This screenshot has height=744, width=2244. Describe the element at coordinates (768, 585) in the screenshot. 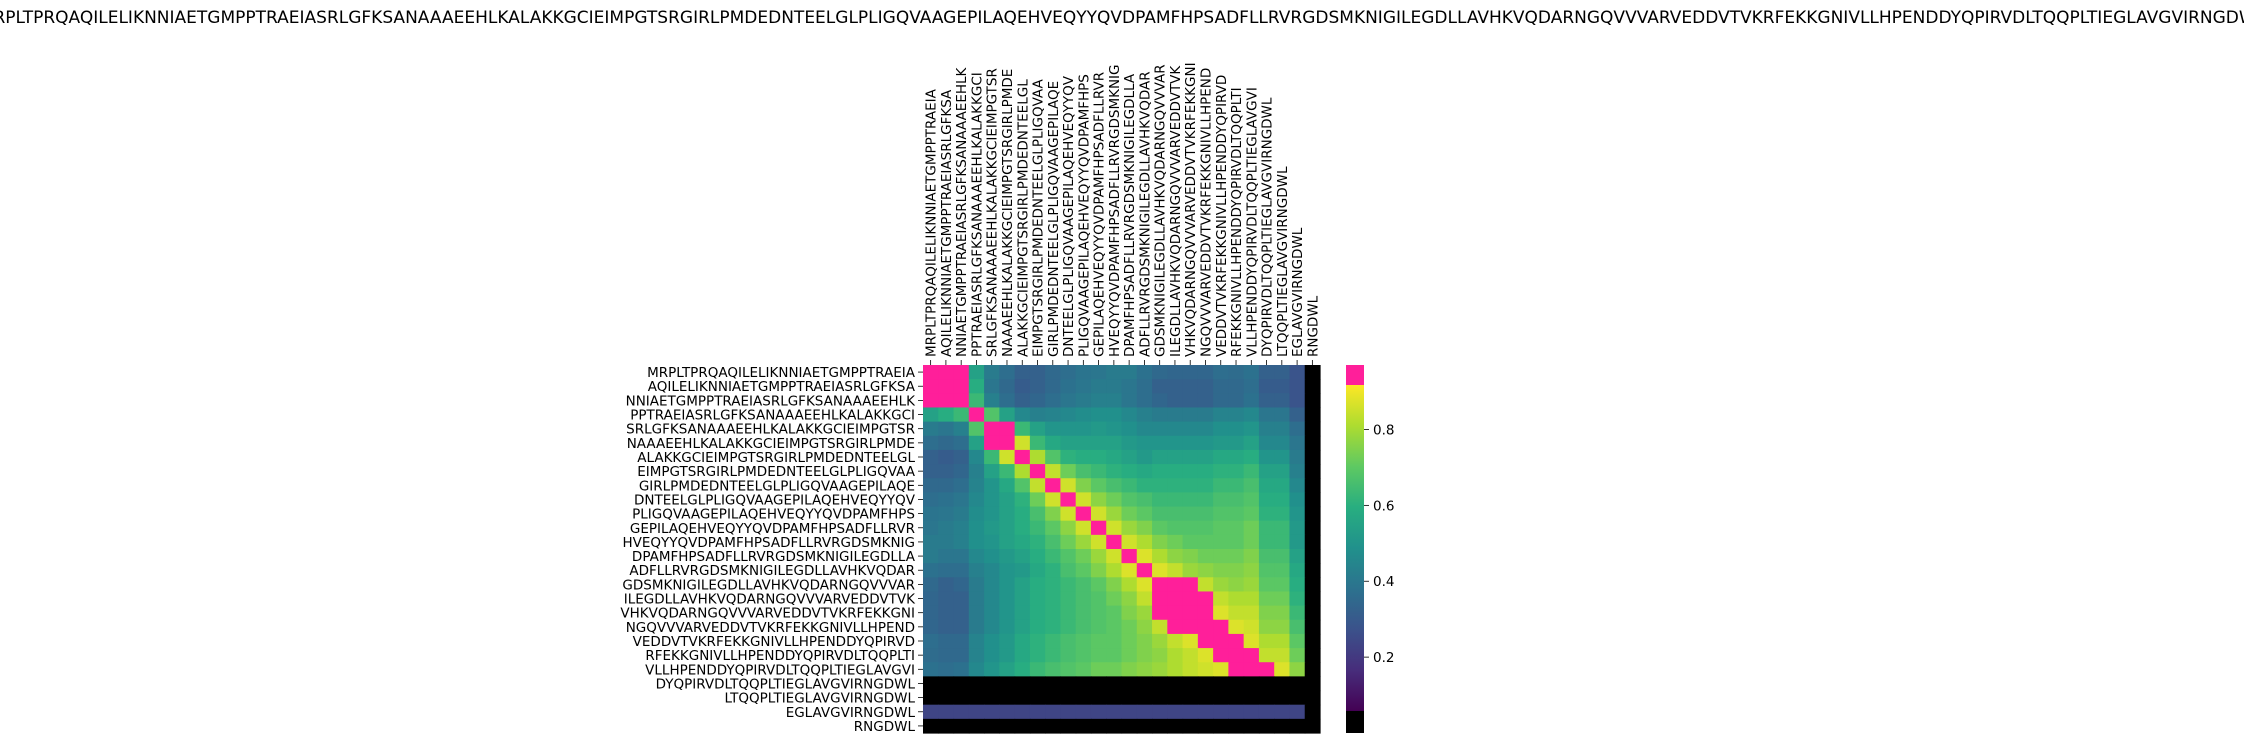

I see `row-tick-label: GDSMKNIGILEGDLLAVHKVQDARNGQVVVAR` at that location.